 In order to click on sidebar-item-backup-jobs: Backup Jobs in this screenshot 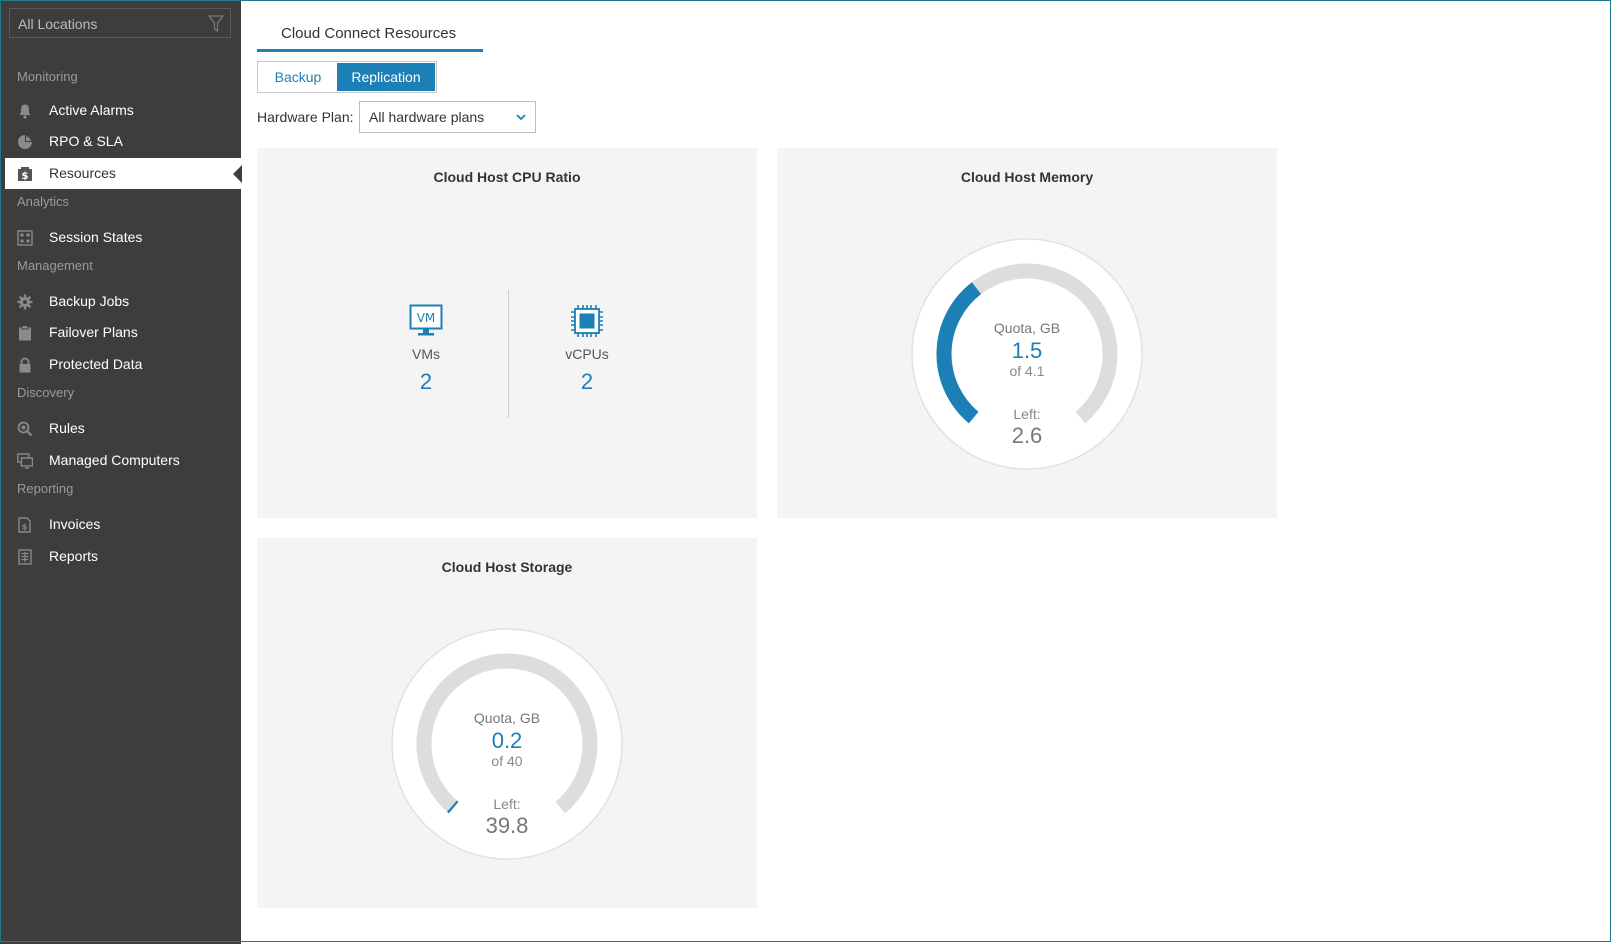, I will do `click(123, 301)`.